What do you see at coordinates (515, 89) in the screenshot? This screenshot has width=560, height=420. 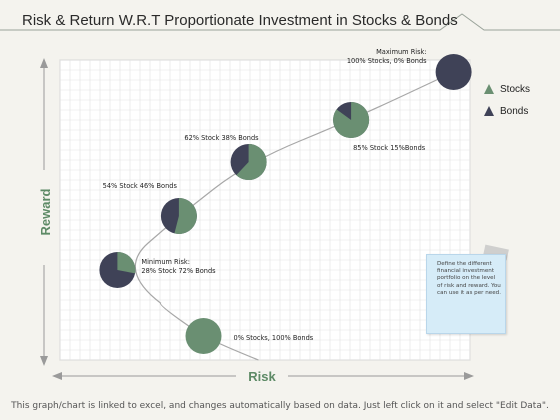 I see `legend-label-stocks: Stocks` at bounding box center [515, 89].